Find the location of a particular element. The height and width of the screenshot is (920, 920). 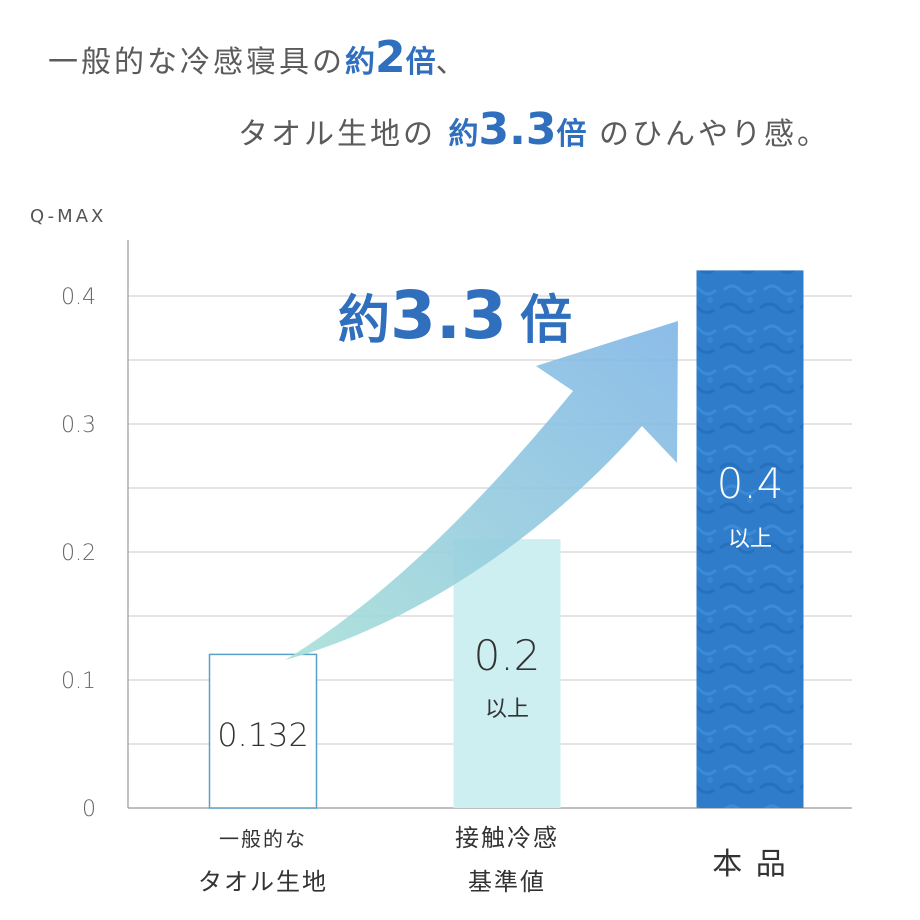

headline-1-emphasis: 約2倍 is located at coordinates (390, 57).